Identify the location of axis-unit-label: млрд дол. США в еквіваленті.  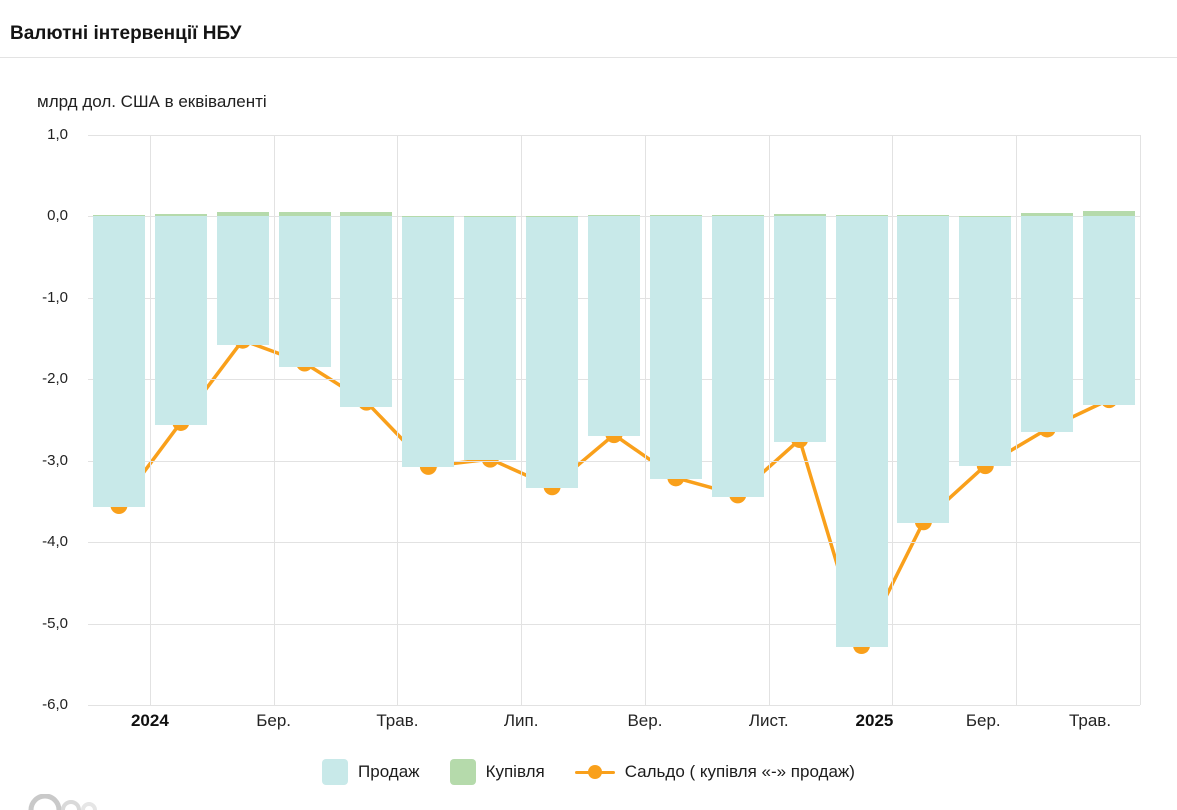
(152, 101).